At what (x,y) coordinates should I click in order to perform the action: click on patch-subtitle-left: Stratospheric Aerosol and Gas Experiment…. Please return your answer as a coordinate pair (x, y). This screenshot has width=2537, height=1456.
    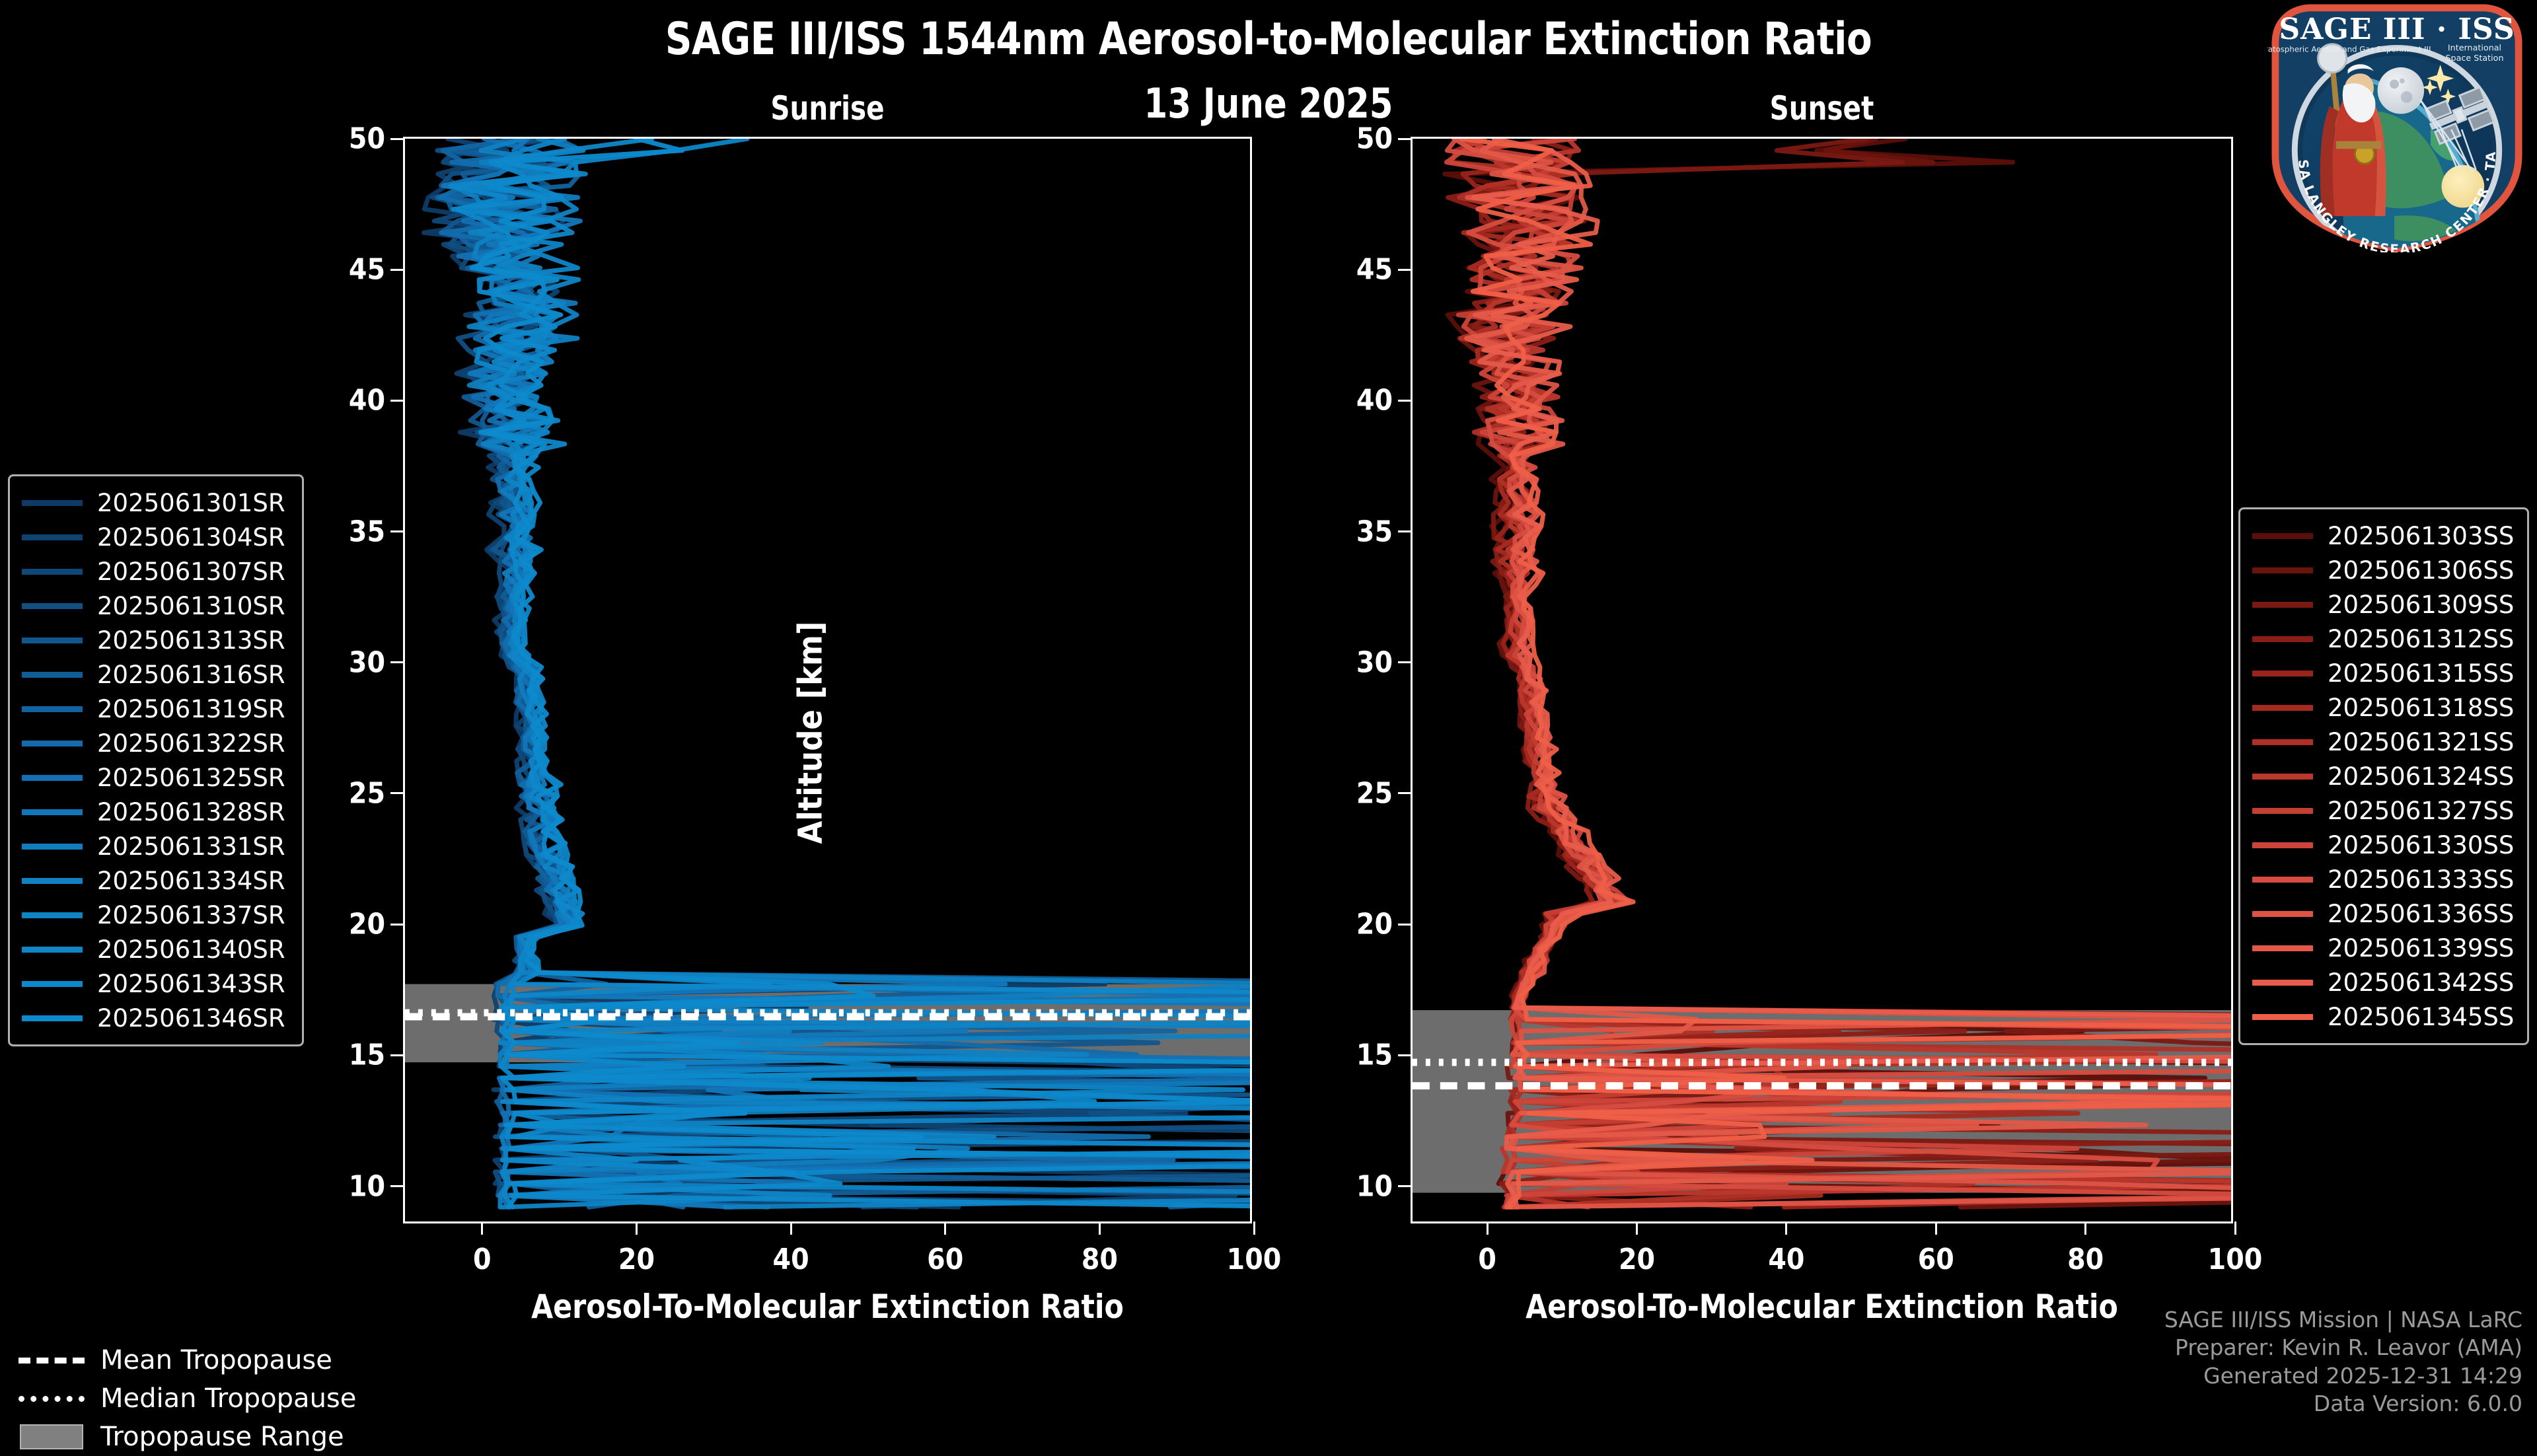
    Looking at the image, I should click on (2349, 49).